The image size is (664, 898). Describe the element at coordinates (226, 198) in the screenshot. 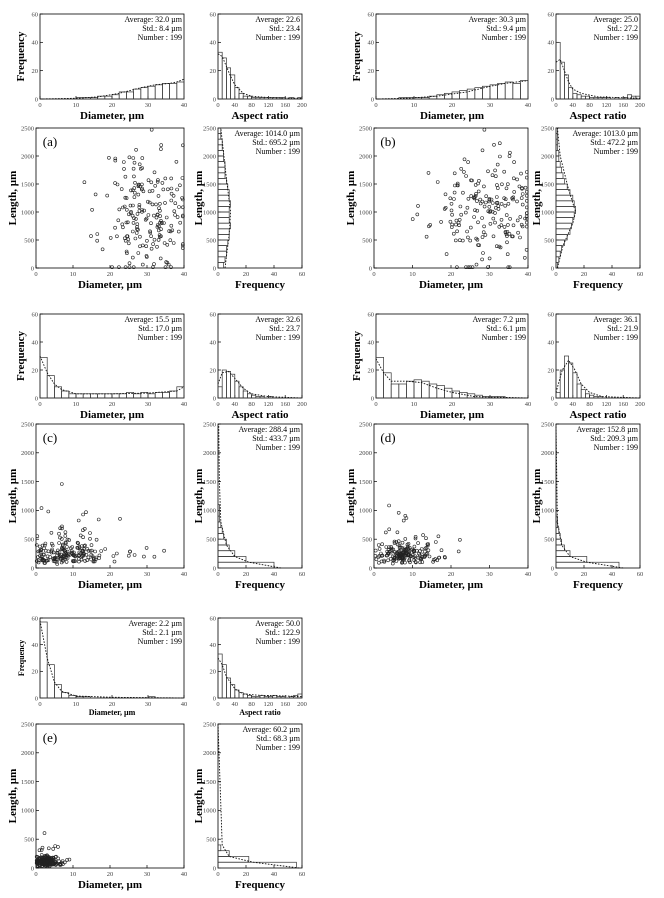

I see `fit-curve` at that location.